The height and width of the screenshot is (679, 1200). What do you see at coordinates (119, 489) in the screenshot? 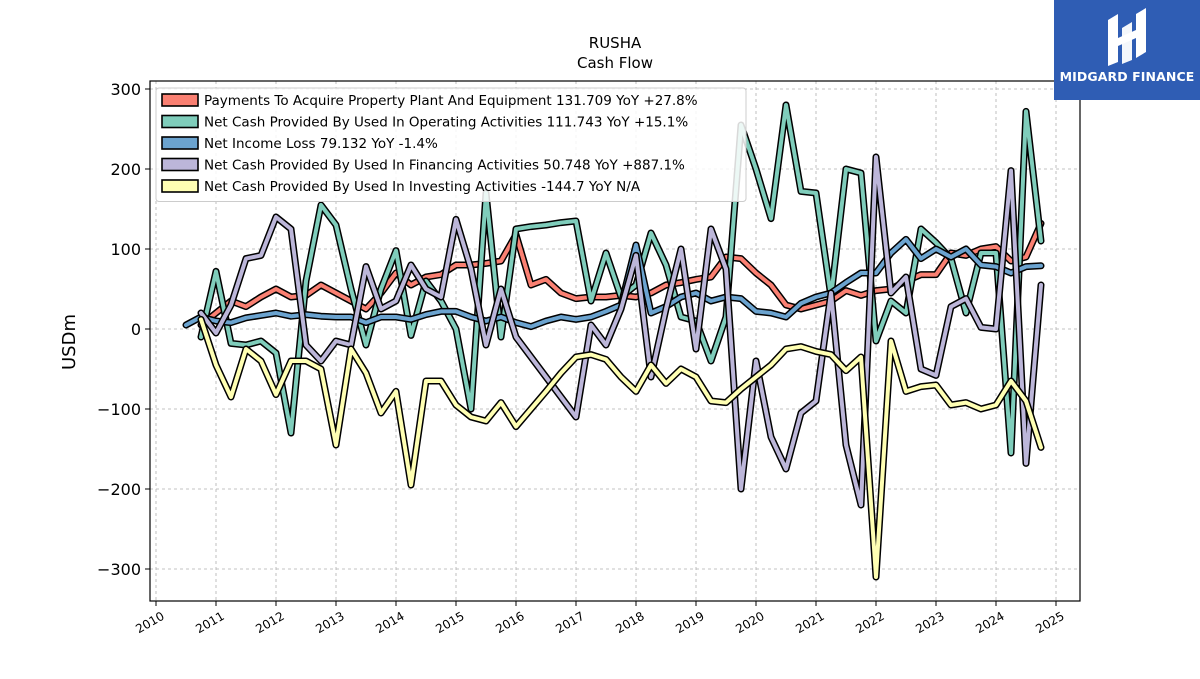
I see `y-tick-label: −200` at bounding box center [119, 489].